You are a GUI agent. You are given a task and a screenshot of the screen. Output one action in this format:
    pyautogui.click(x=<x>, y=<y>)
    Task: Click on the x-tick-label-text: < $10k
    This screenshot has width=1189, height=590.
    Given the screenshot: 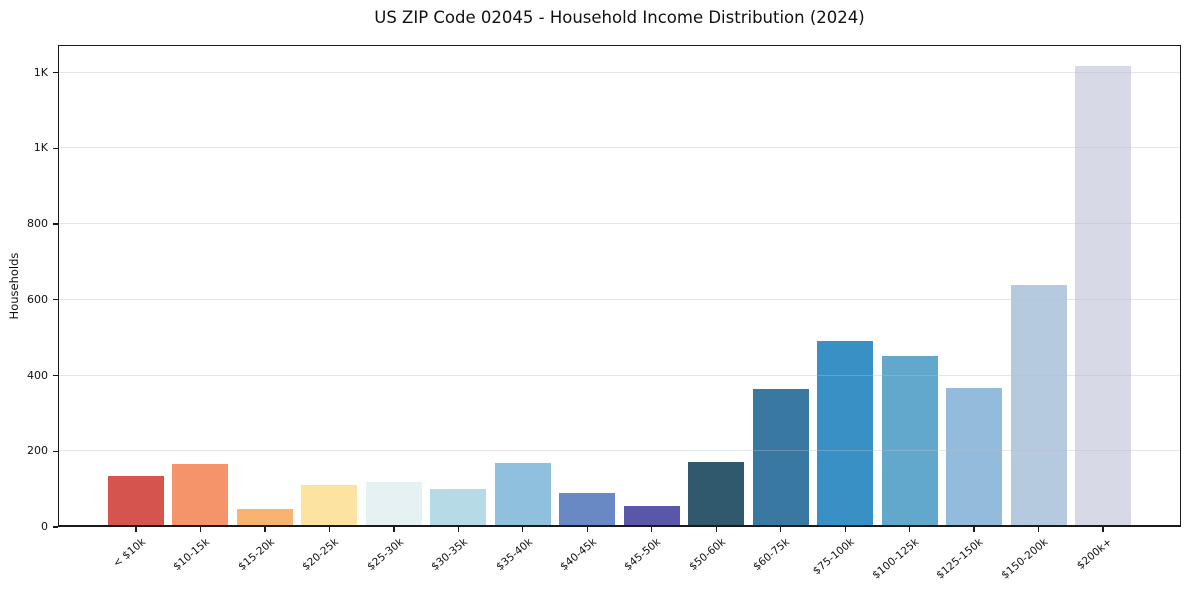 What is the action you would take?
    pyautogui.click(x=129, y=553)
    